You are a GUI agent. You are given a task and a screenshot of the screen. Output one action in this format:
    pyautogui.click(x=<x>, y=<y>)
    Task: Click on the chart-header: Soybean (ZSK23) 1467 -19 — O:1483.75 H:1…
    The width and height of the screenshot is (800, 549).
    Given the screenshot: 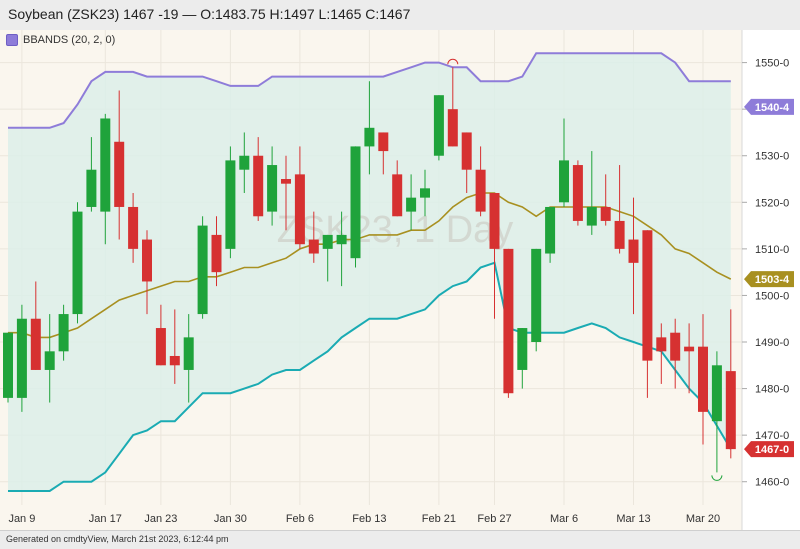 What is the action you would take?
    pyautogui.click(x=400, y=15)
    